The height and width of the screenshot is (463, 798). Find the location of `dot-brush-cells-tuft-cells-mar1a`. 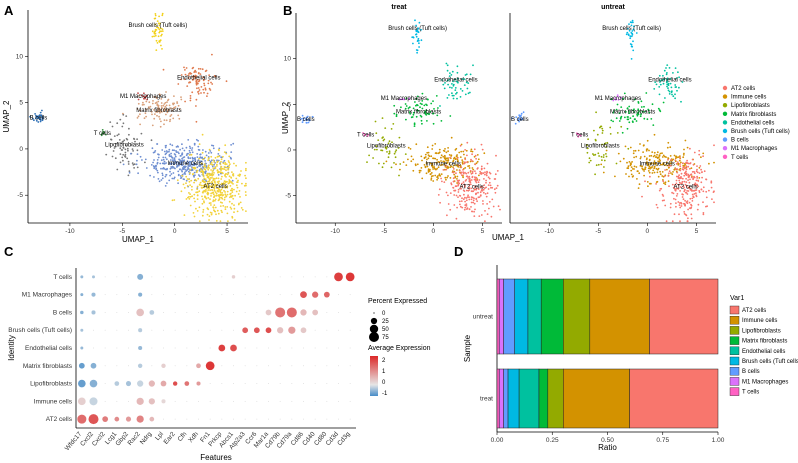

dot-brush-cells-tuft-cells-mar1a is located at coordinates (268, 330).